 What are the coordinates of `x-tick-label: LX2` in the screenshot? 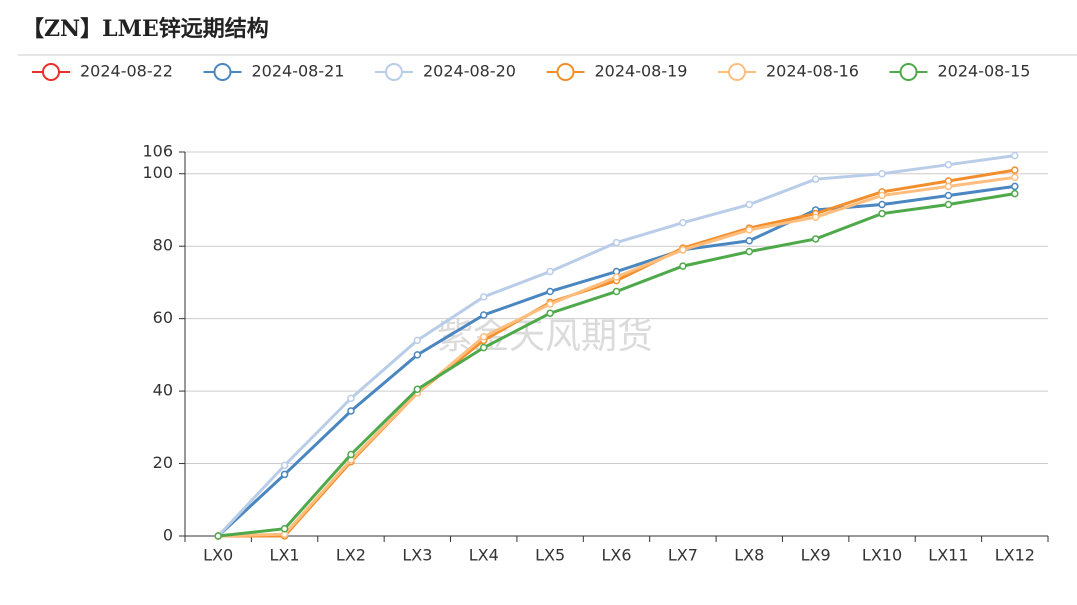 It's located at (351, 555).